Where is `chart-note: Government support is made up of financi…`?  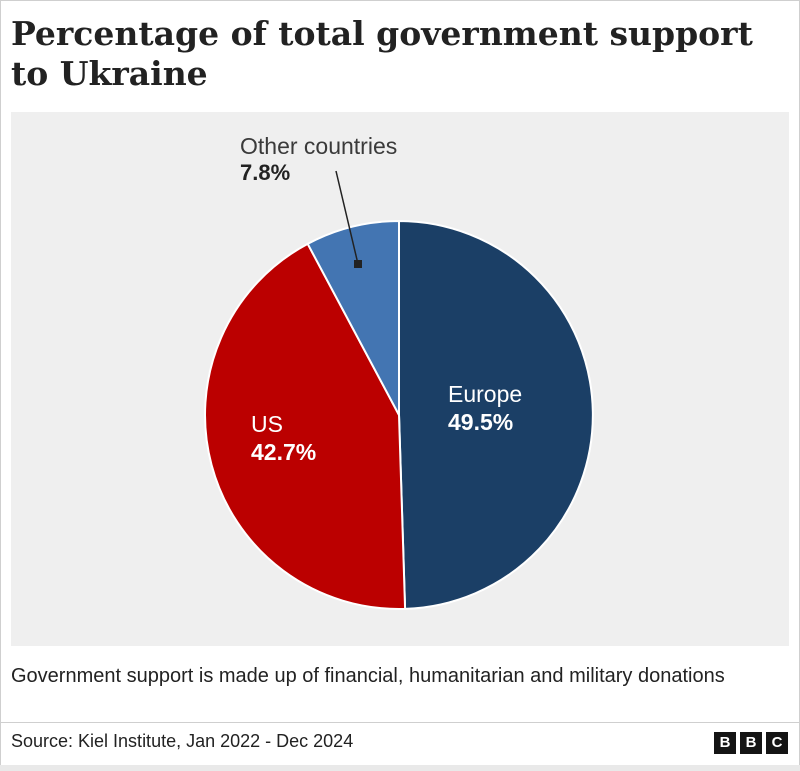 chart-note: Government support is made up of financi… is located at coordinates (368, 676).